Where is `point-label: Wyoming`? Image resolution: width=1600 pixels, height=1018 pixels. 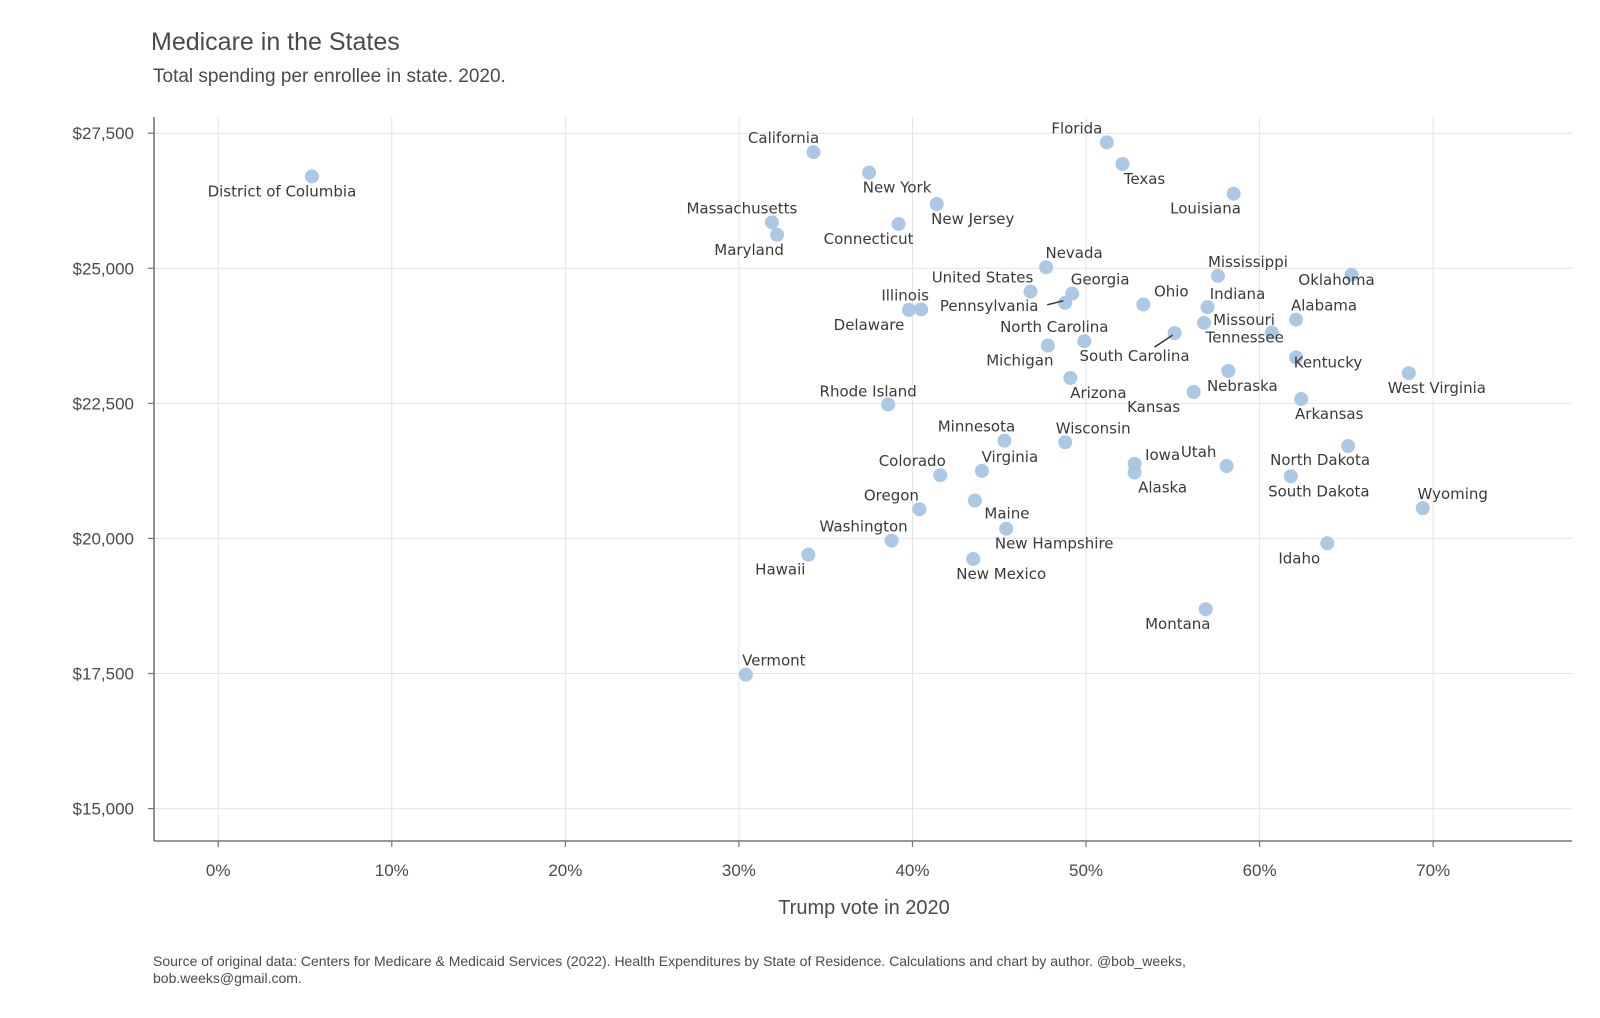
point-label: Wyoming is located at coordinates (1453, 494).